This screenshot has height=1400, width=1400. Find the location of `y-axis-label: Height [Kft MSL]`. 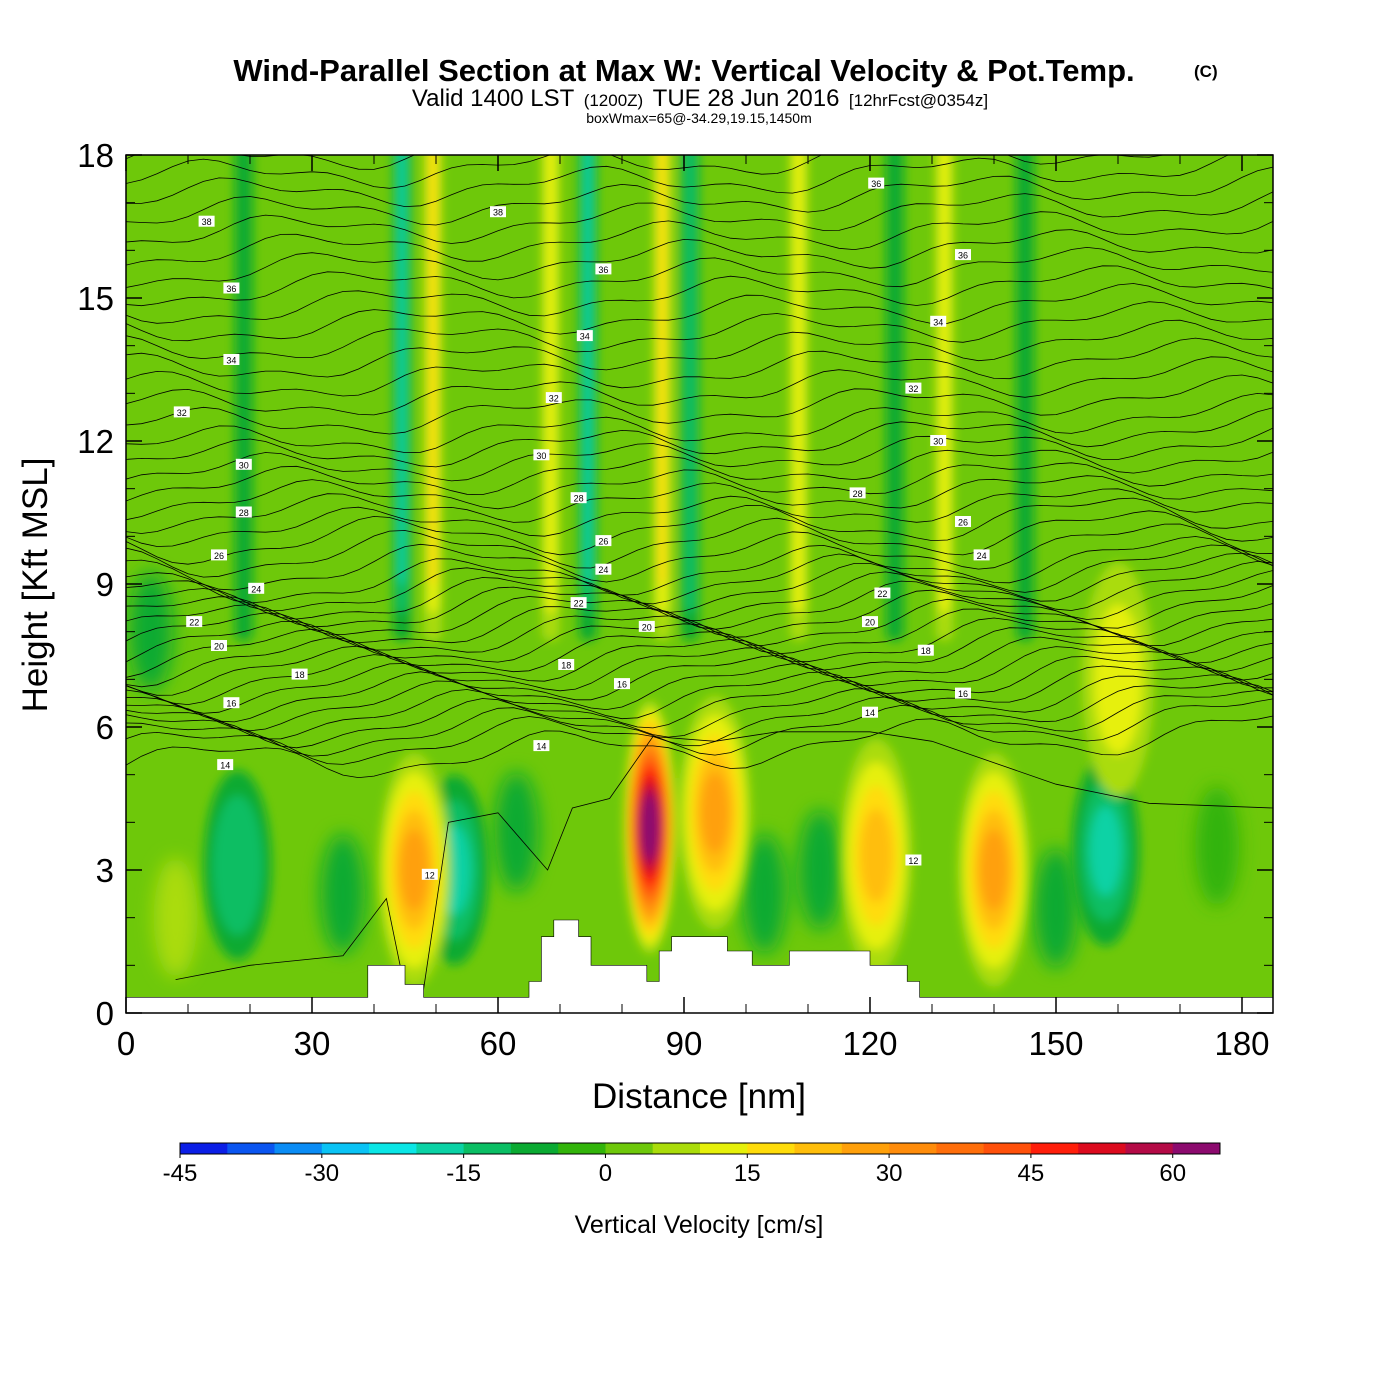

y-axis-label: Height [Kft MSL] is located at coordinates (35, 585).